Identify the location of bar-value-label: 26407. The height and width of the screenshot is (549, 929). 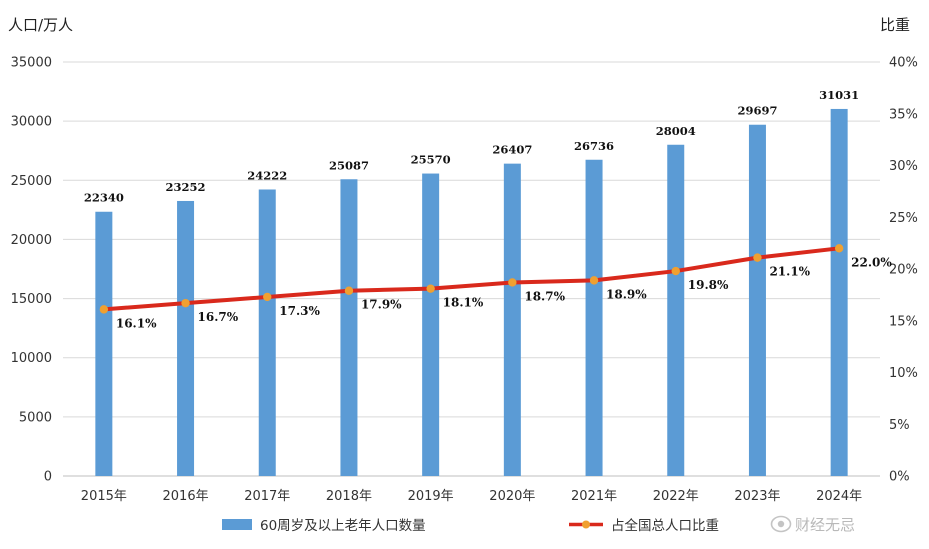
(512, 150).